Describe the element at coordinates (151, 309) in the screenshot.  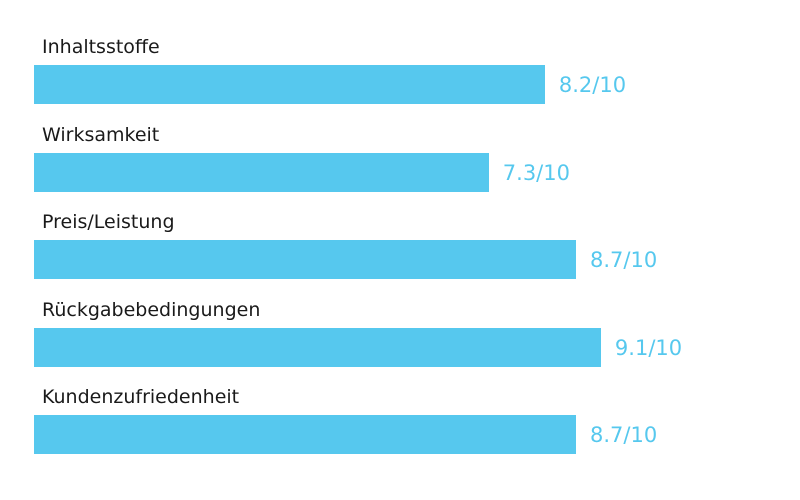
I see `category-label: Rückgabebedingungen` at that location.